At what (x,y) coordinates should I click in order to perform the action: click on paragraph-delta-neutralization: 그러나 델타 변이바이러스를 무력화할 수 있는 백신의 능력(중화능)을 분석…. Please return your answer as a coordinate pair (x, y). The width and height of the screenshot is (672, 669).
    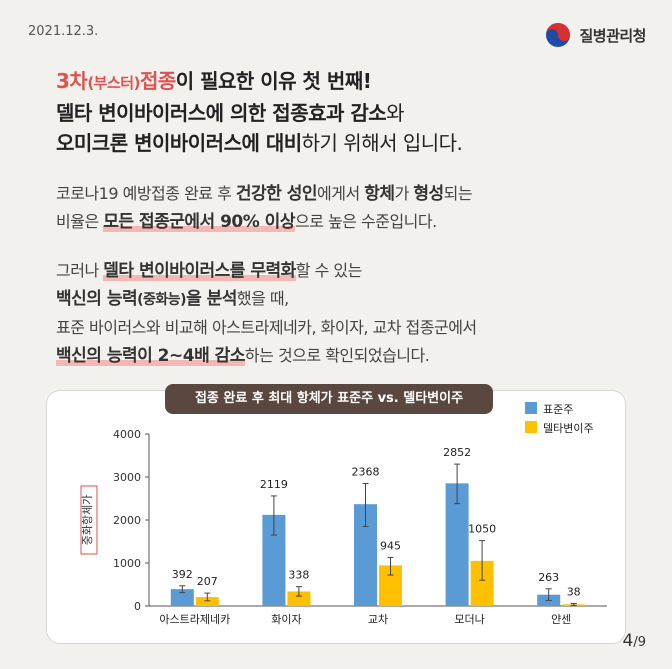
    Looking at the image, I should click on (266, 313).